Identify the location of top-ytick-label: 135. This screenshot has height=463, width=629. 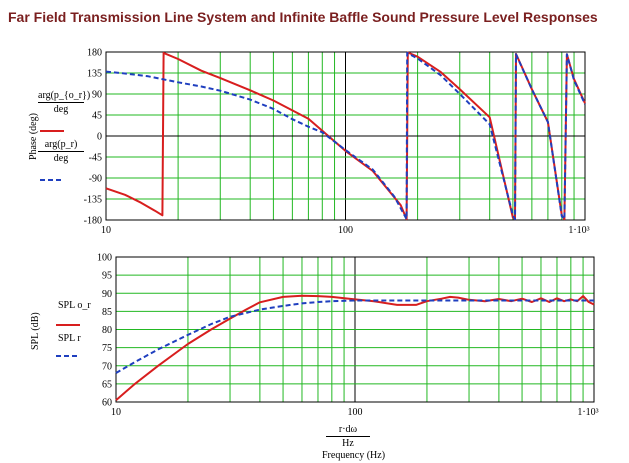
(94, 74).